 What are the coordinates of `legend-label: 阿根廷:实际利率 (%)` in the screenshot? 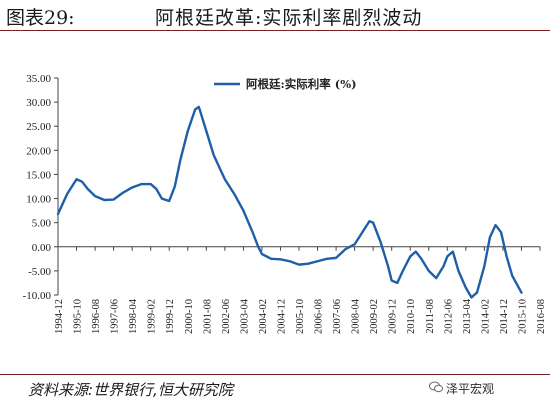 It's located at (301, 84).